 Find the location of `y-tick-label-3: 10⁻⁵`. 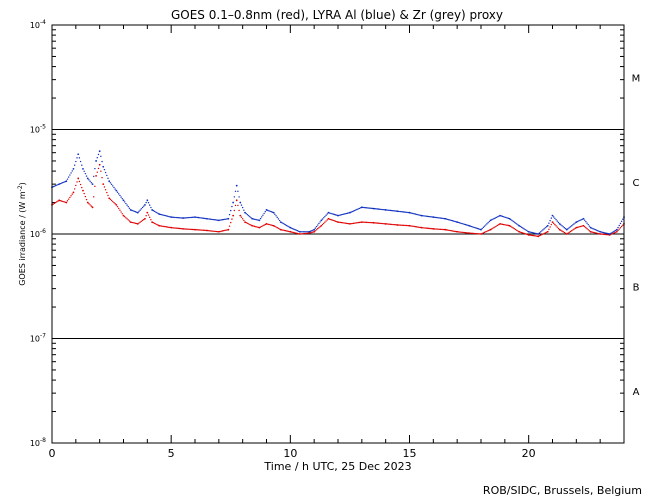

y-tick-label-3: 10⁻⁵ is located at coordinates (38, 129).